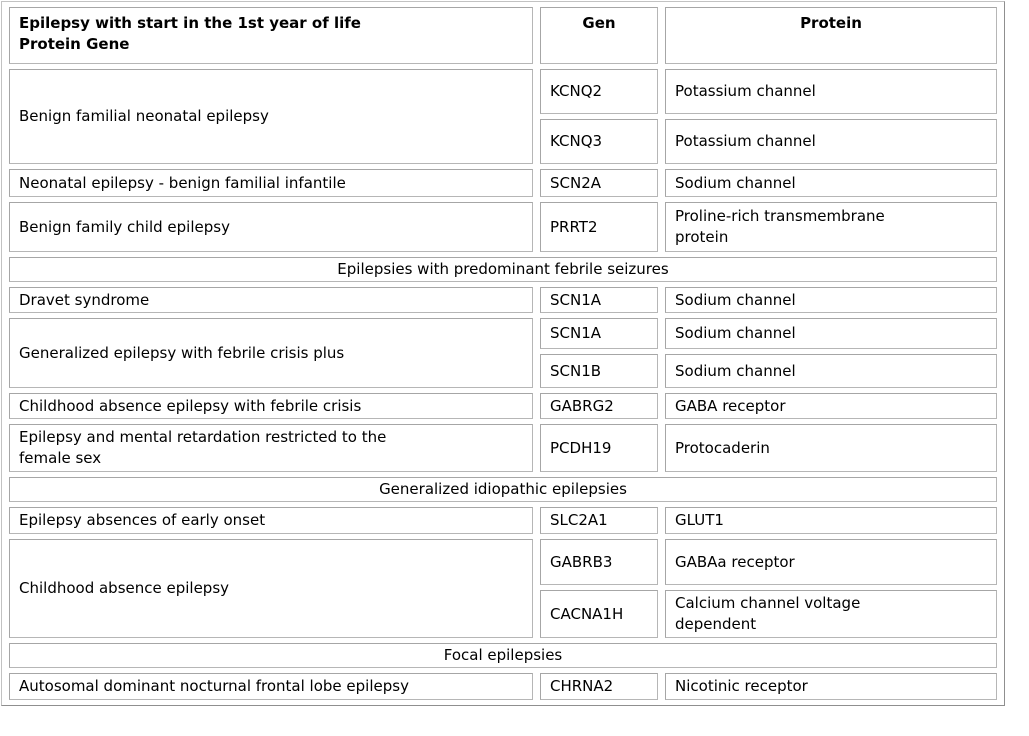 Image resolution: width=1029 pixels, height=736 pixels. What do you see at coordinates (271, 588) in the screenshot?
I see `disease-cell: Childhood absence epilepsy` at bounding box center [271, 588].